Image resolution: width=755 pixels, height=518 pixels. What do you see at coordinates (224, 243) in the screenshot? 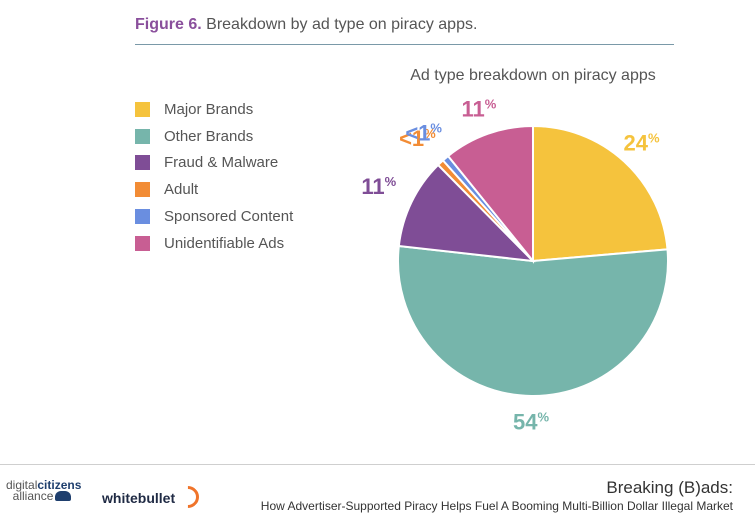
I see `legend-label: Unidentifiable Ads` at bounding box center [224, 243].